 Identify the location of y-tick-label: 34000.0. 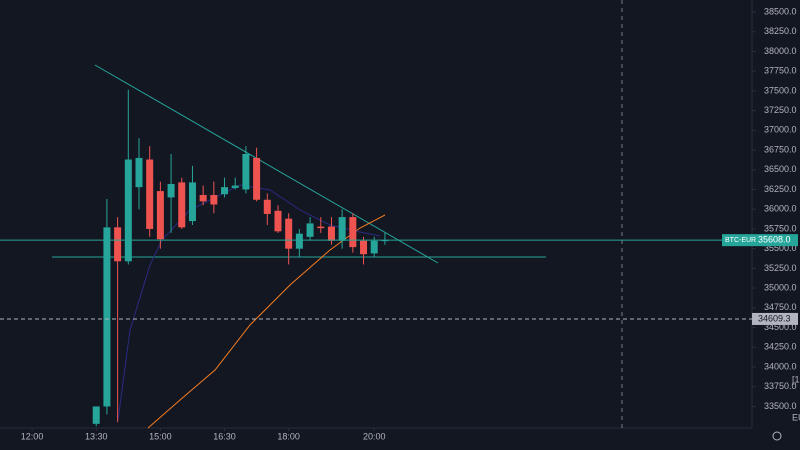
(780, 366).